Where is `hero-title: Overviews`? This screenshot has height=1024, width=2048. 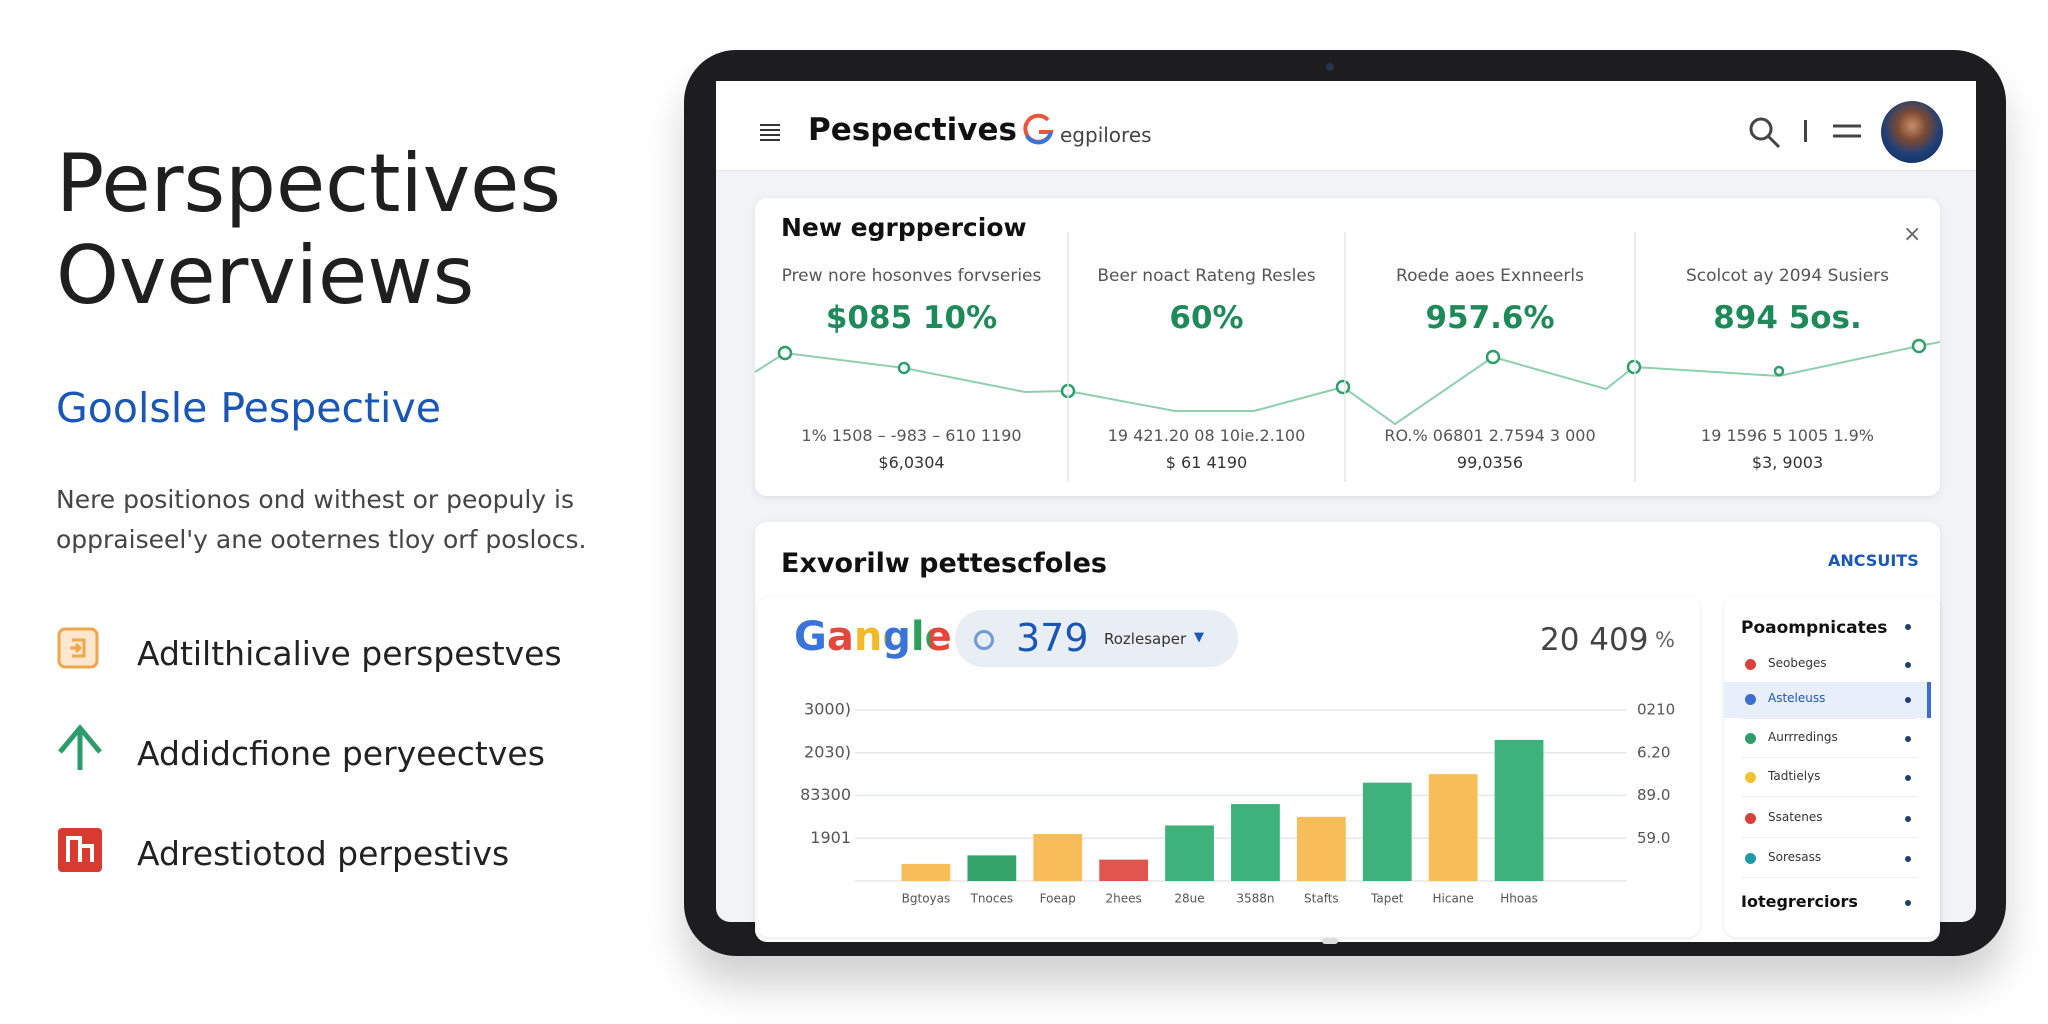
hero-title: Overviews is located at coordinates (265, 275).